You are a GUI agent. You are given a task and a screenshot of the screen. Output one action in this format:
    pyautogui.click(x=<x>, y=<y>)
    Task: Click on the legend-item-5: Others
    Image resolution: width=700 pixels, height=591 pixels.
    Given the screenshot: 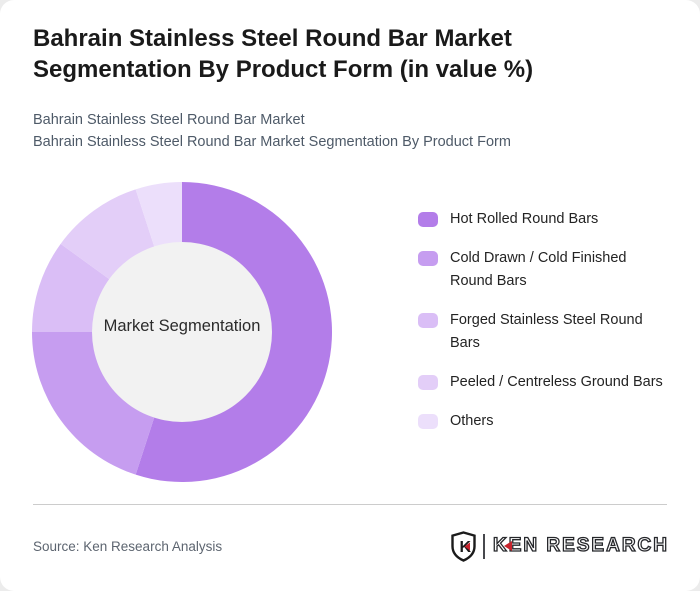 What is the action you would take?
    pyautogui.click(x=543, y=421)
    